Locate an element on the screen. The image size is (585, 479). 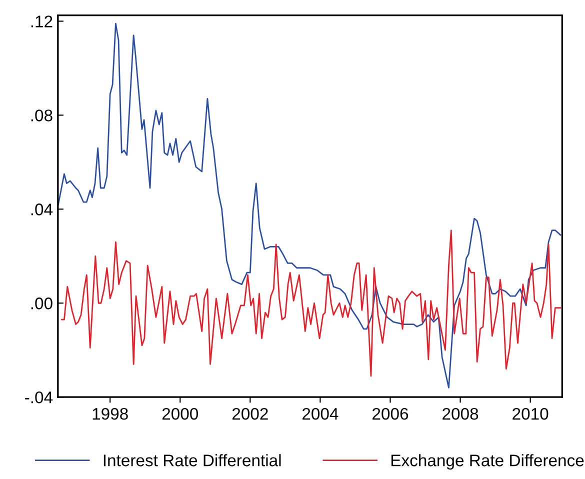
x-tick-label: 2002 is located at coordinates (250, 414).